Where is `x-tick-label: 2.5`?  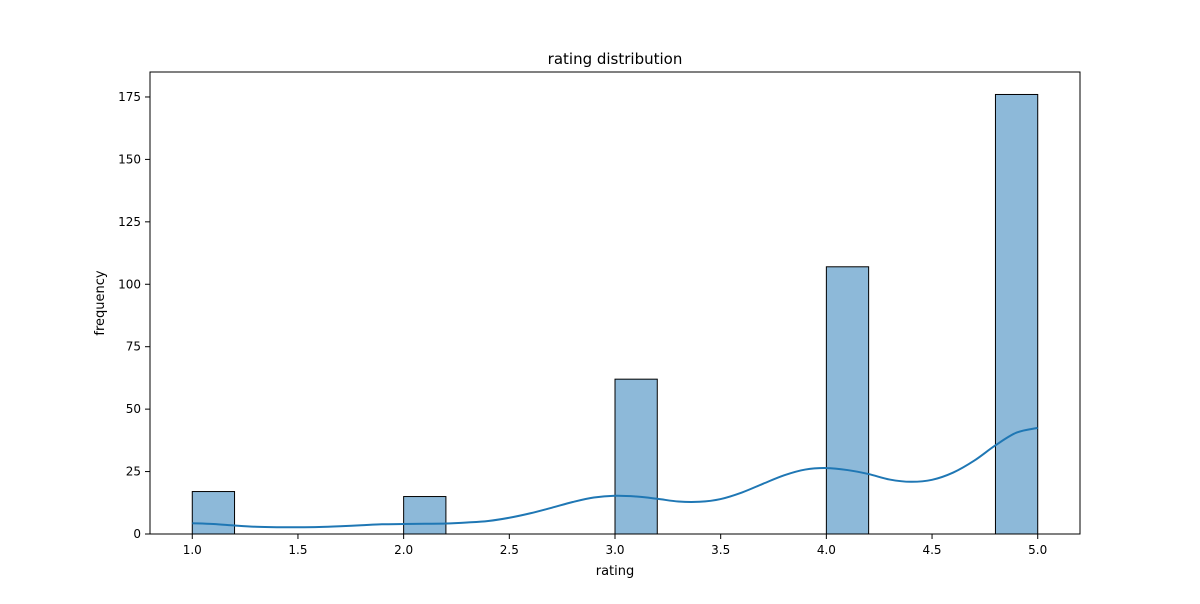
x-tick-label: 2.5 is located at coordinates (509, 550).